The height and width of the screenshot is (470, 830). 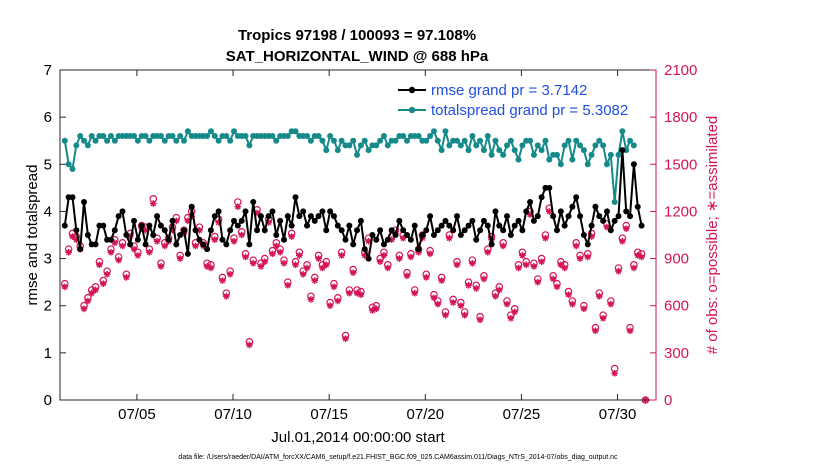 What do you see at coordinates (522, 414) in the screenshot?
I see `x-tick-label: 07/25` at bounding box center [522, 414].